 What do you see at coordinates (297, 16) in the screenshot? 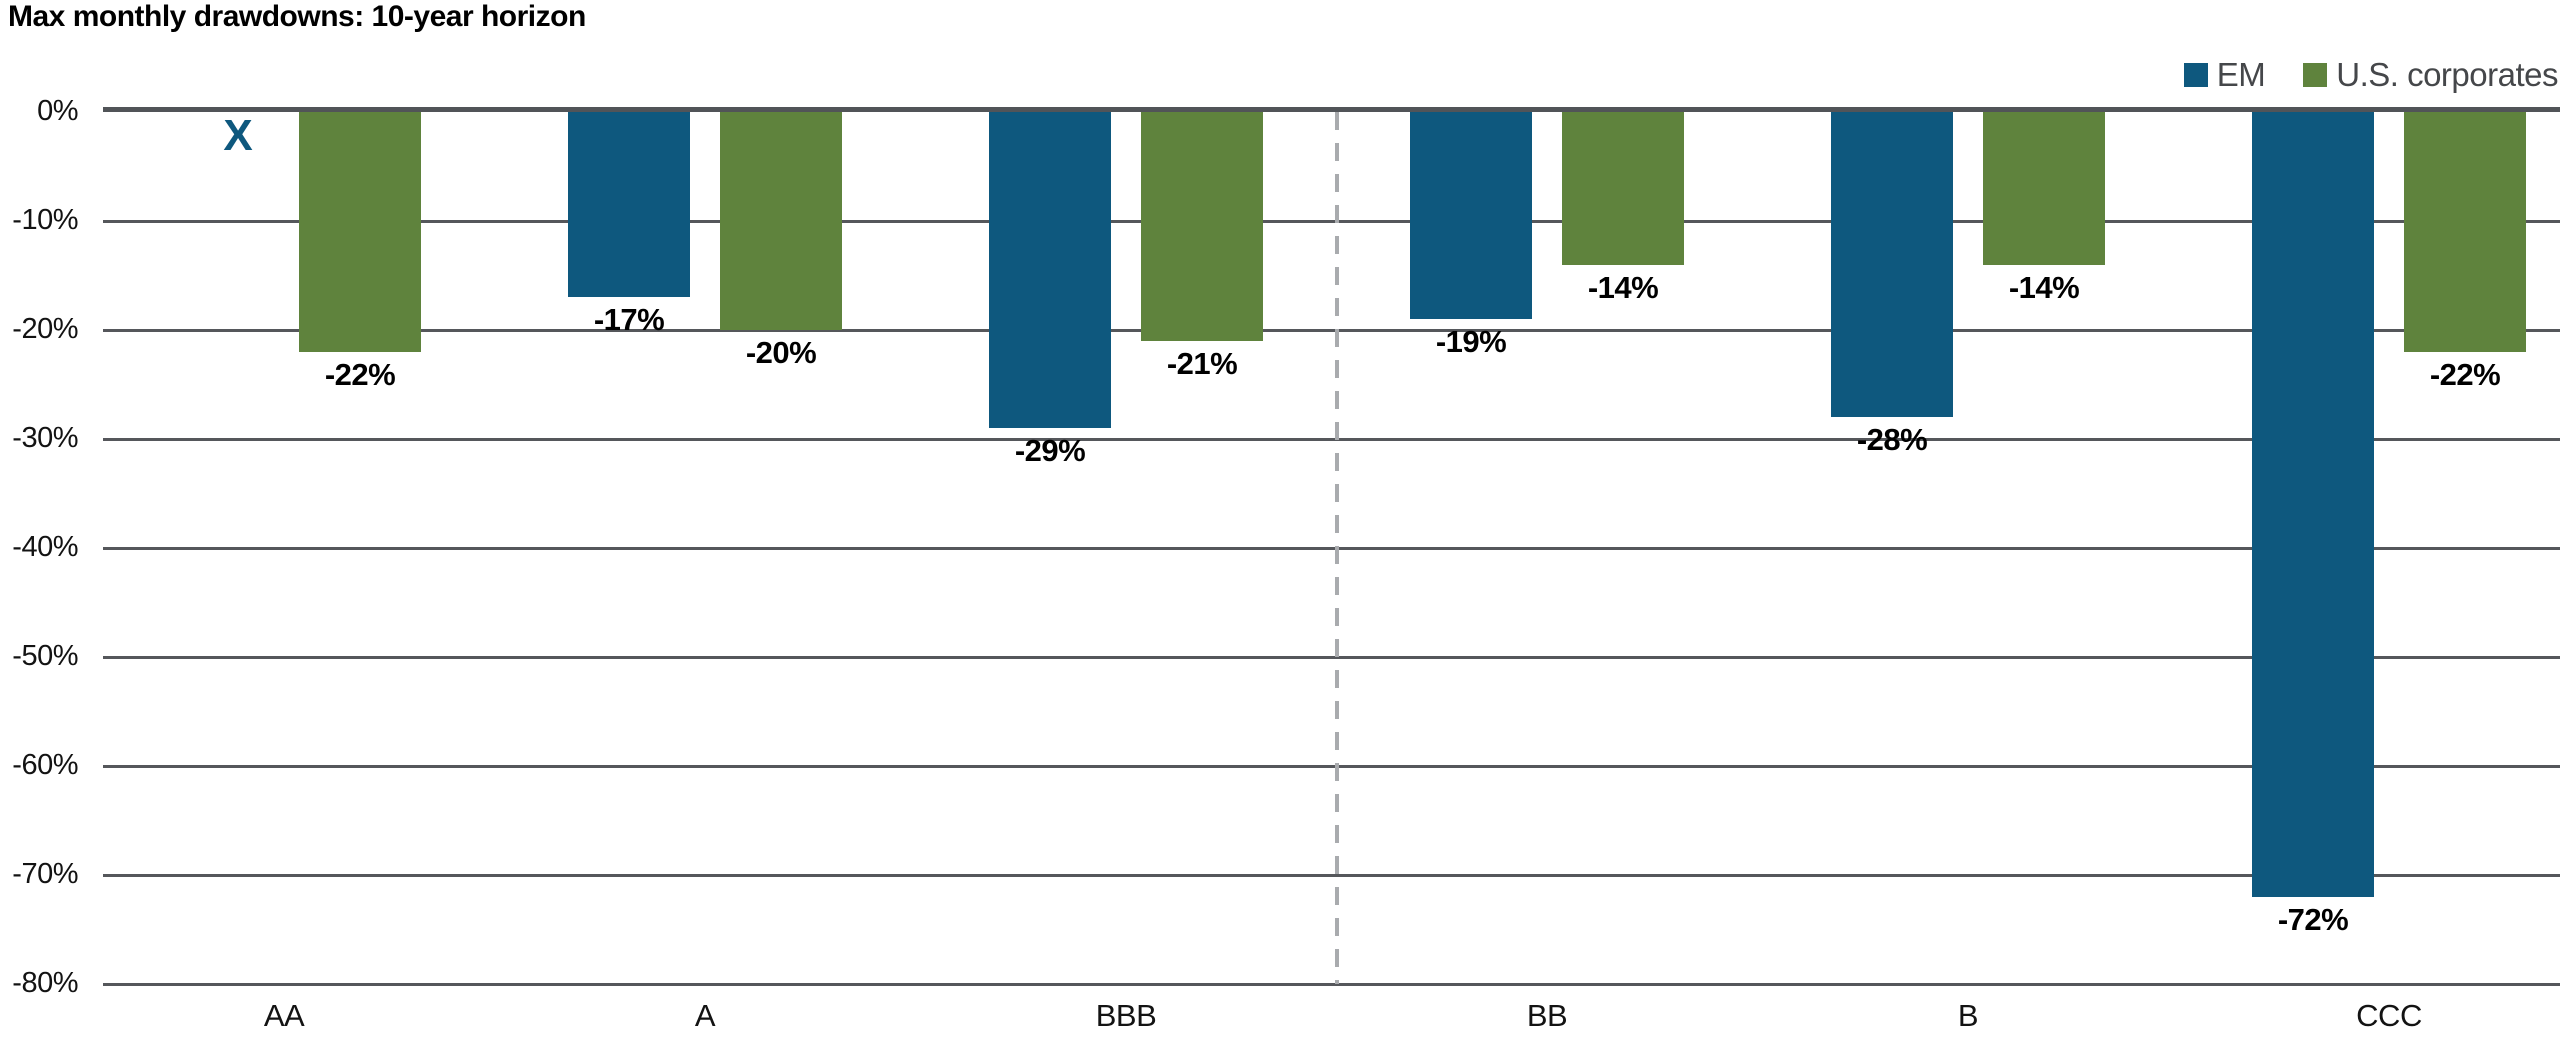
I see `chart-title: Max monthly drawdowns: 10-year horizon` at bounding box center [297, 16].